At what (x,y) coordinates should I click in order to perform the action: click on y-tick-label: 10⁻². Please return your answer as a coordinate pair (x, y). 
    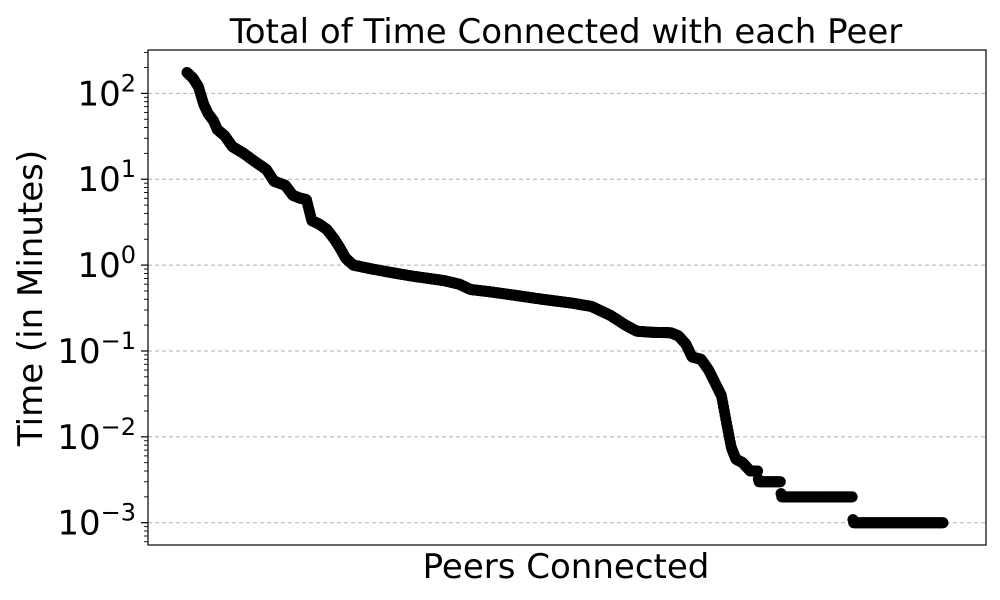
    Looking at the image, I should click on (96, 435).